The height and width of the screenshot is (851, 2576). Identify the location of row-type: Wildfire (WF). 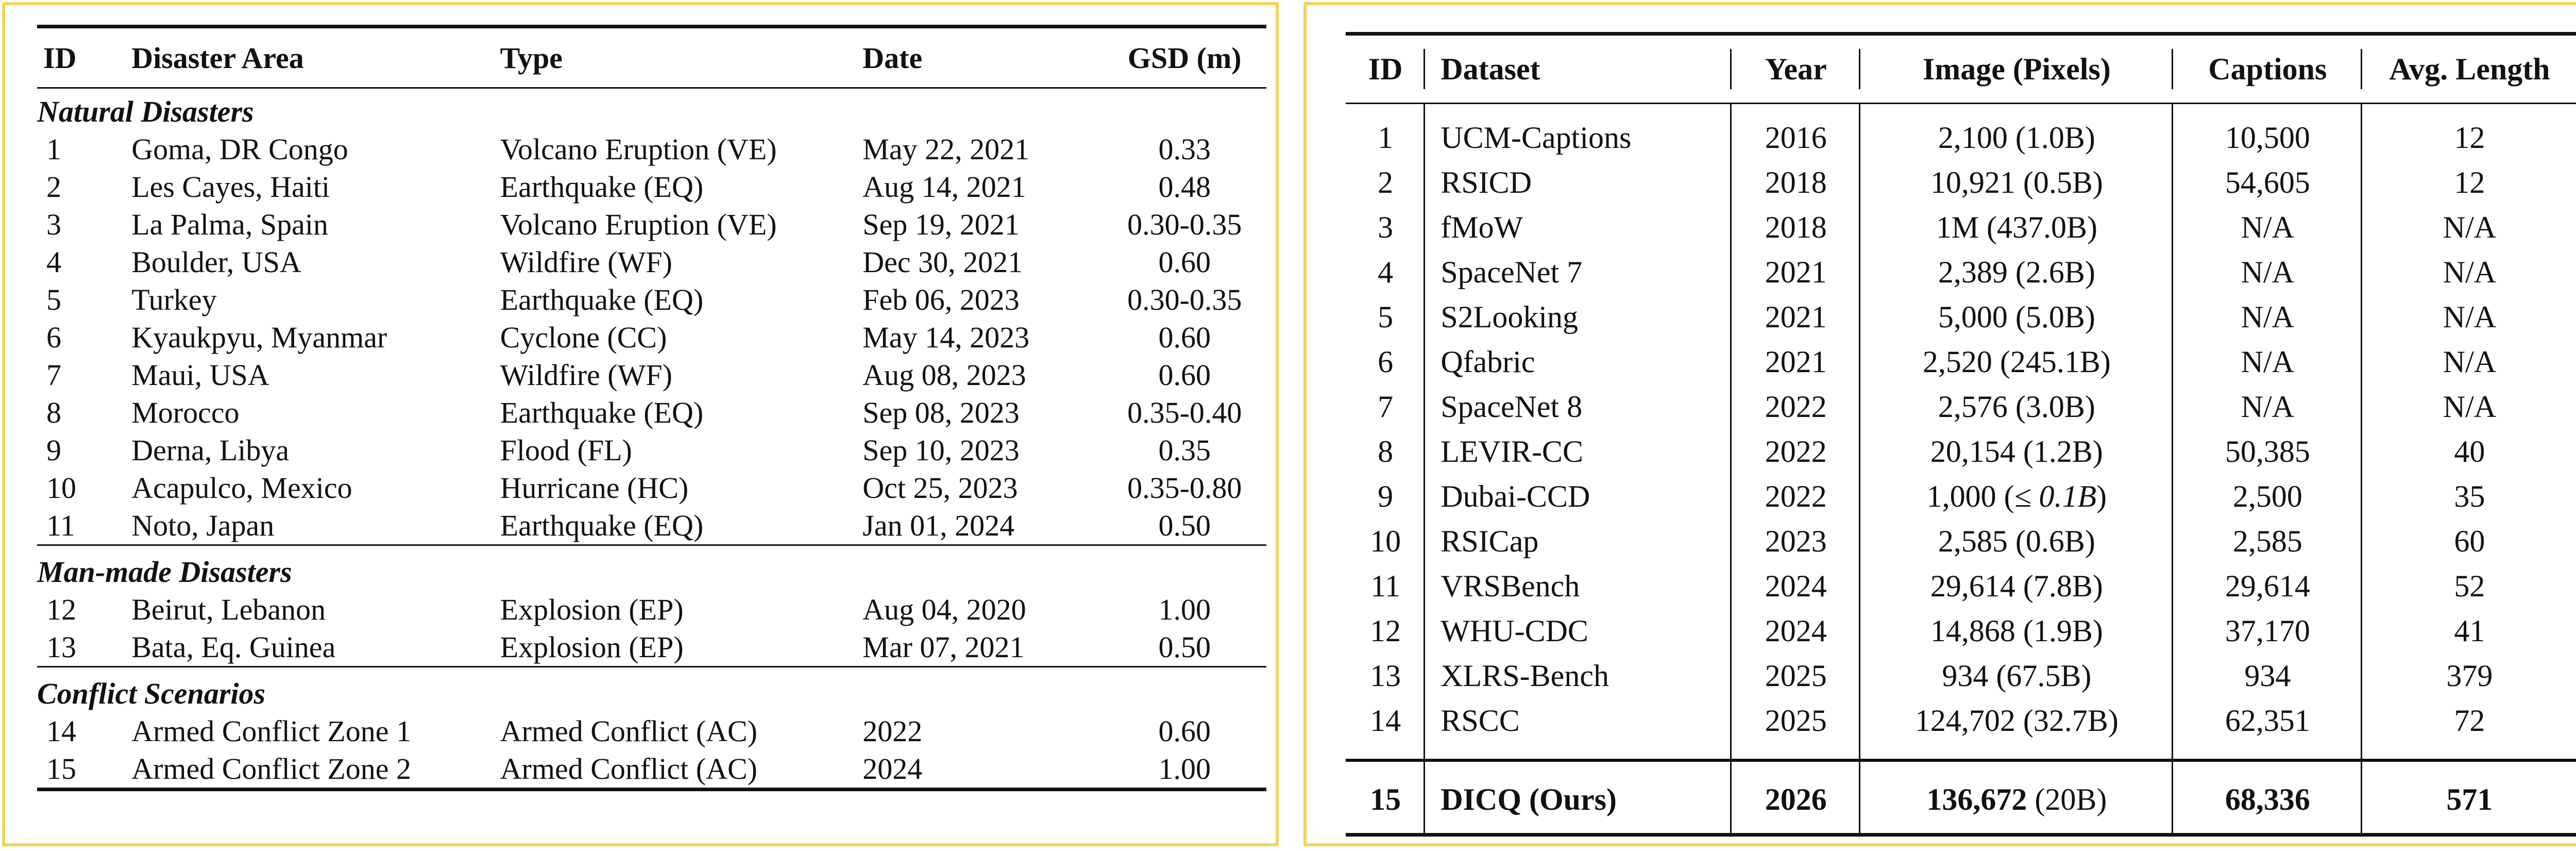
(586, 375).